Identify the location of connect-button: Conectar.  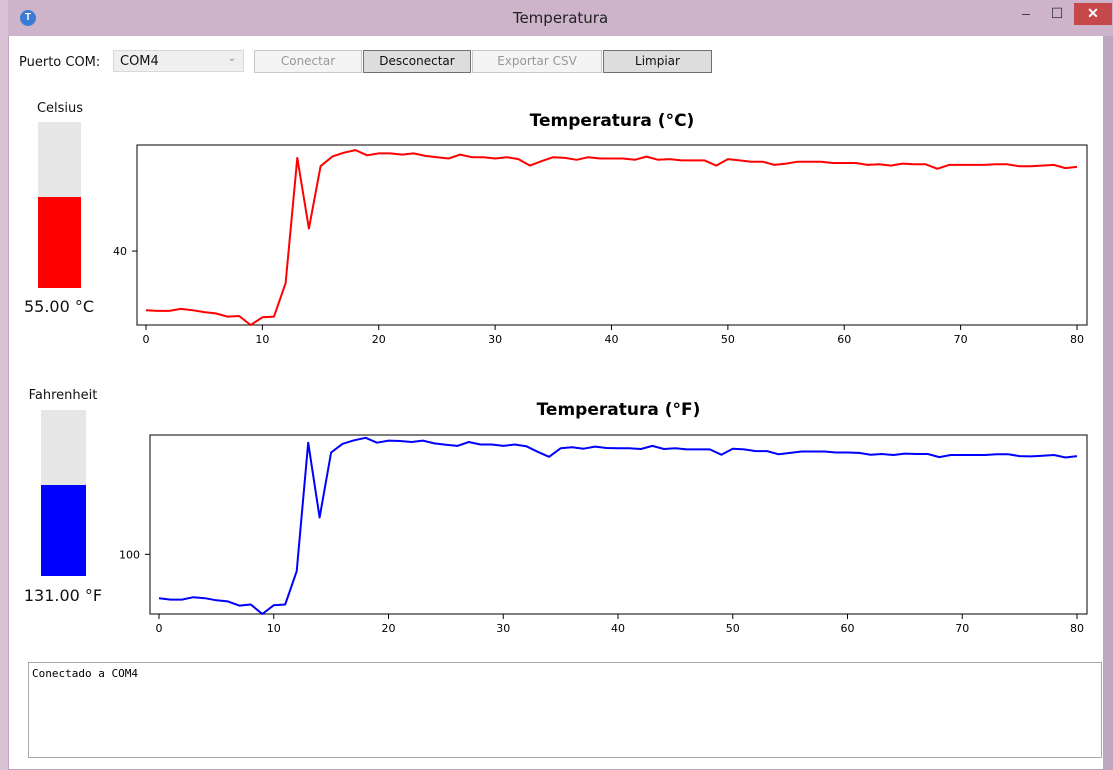
(308, 61).